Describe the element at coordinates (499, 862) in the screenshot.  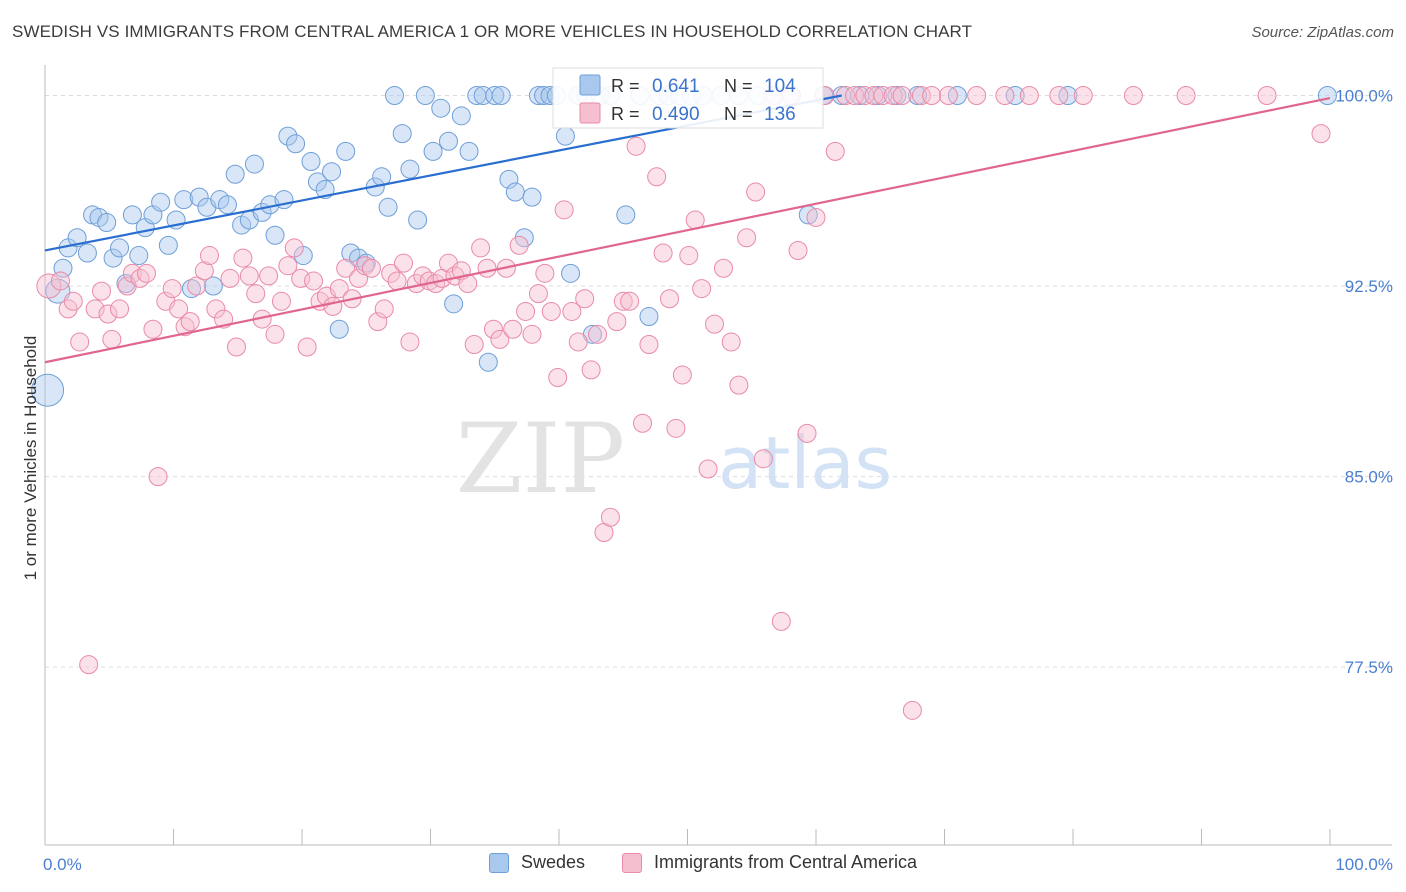
I see `swedes-swatch` at that location.